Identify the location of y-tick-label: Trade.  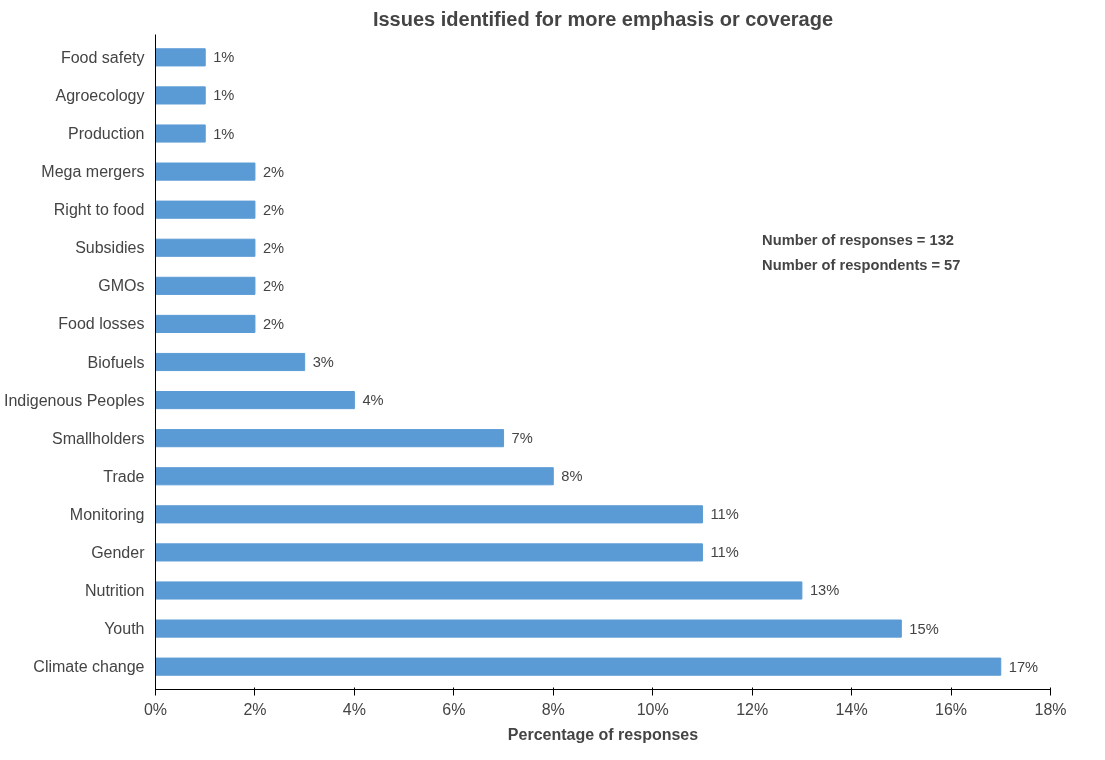
(124, 476).